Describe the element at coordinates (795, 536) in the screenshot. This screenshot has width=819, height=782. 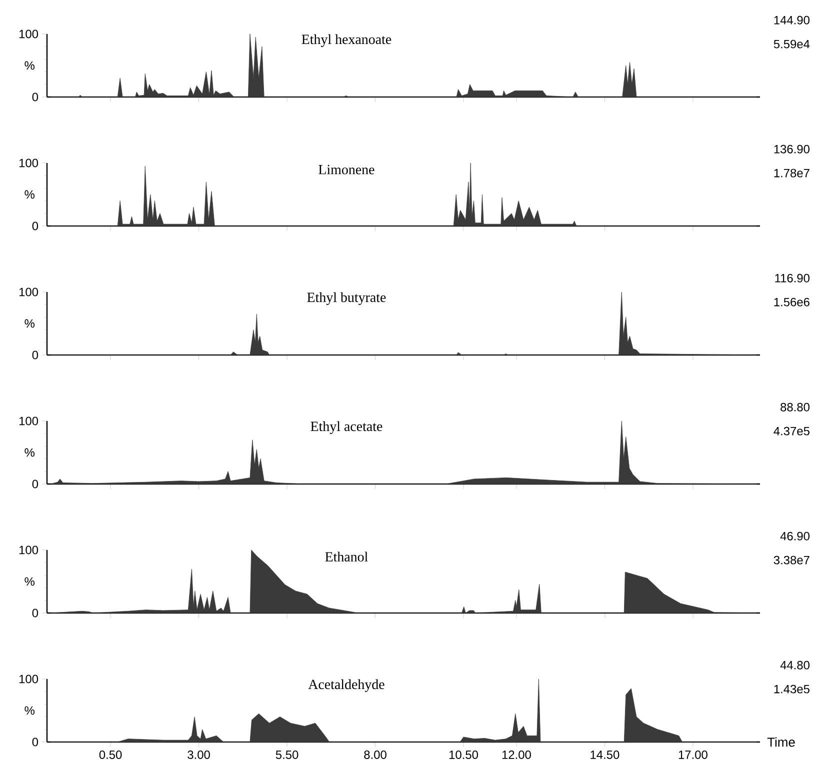
I see `text: 46.90` at that location.